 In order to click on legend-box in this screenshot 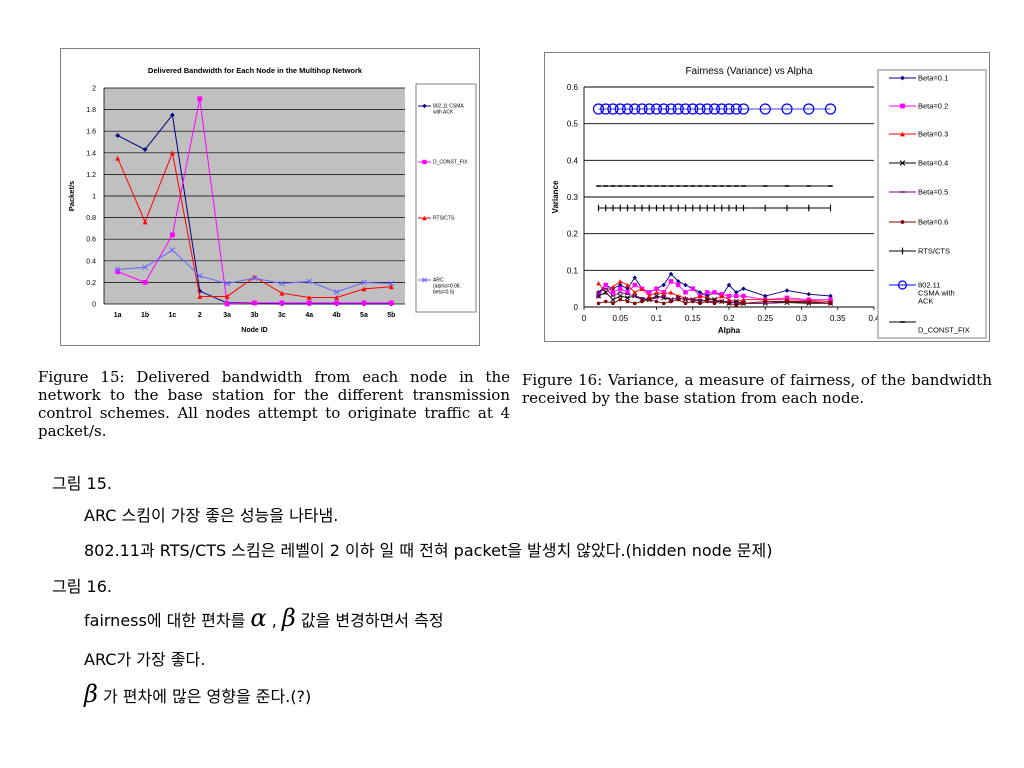, I will do `click(446, 198)`.